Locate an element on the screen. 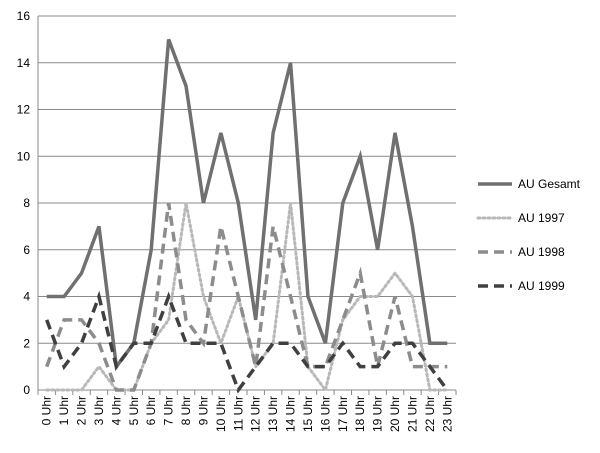  legend-label-2: AU 1998 is located at coordinates (541, 252).